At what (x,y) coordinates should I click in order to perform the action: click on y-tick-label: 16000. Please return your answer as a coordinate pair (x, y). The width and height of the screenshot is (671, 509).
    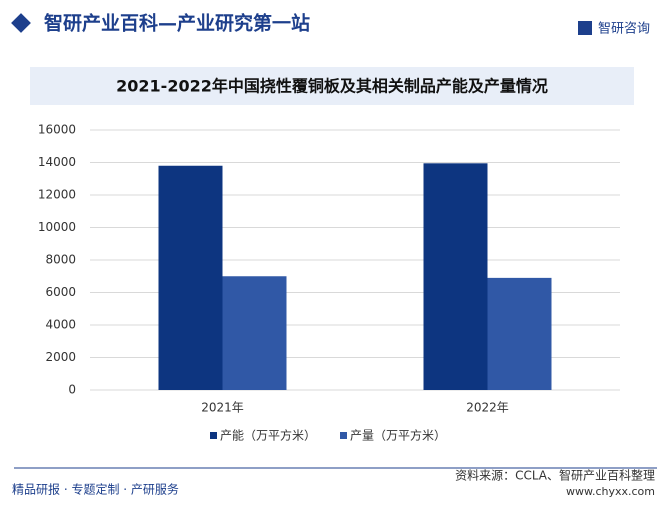
    Looking at the image, I should click on (57, 130).